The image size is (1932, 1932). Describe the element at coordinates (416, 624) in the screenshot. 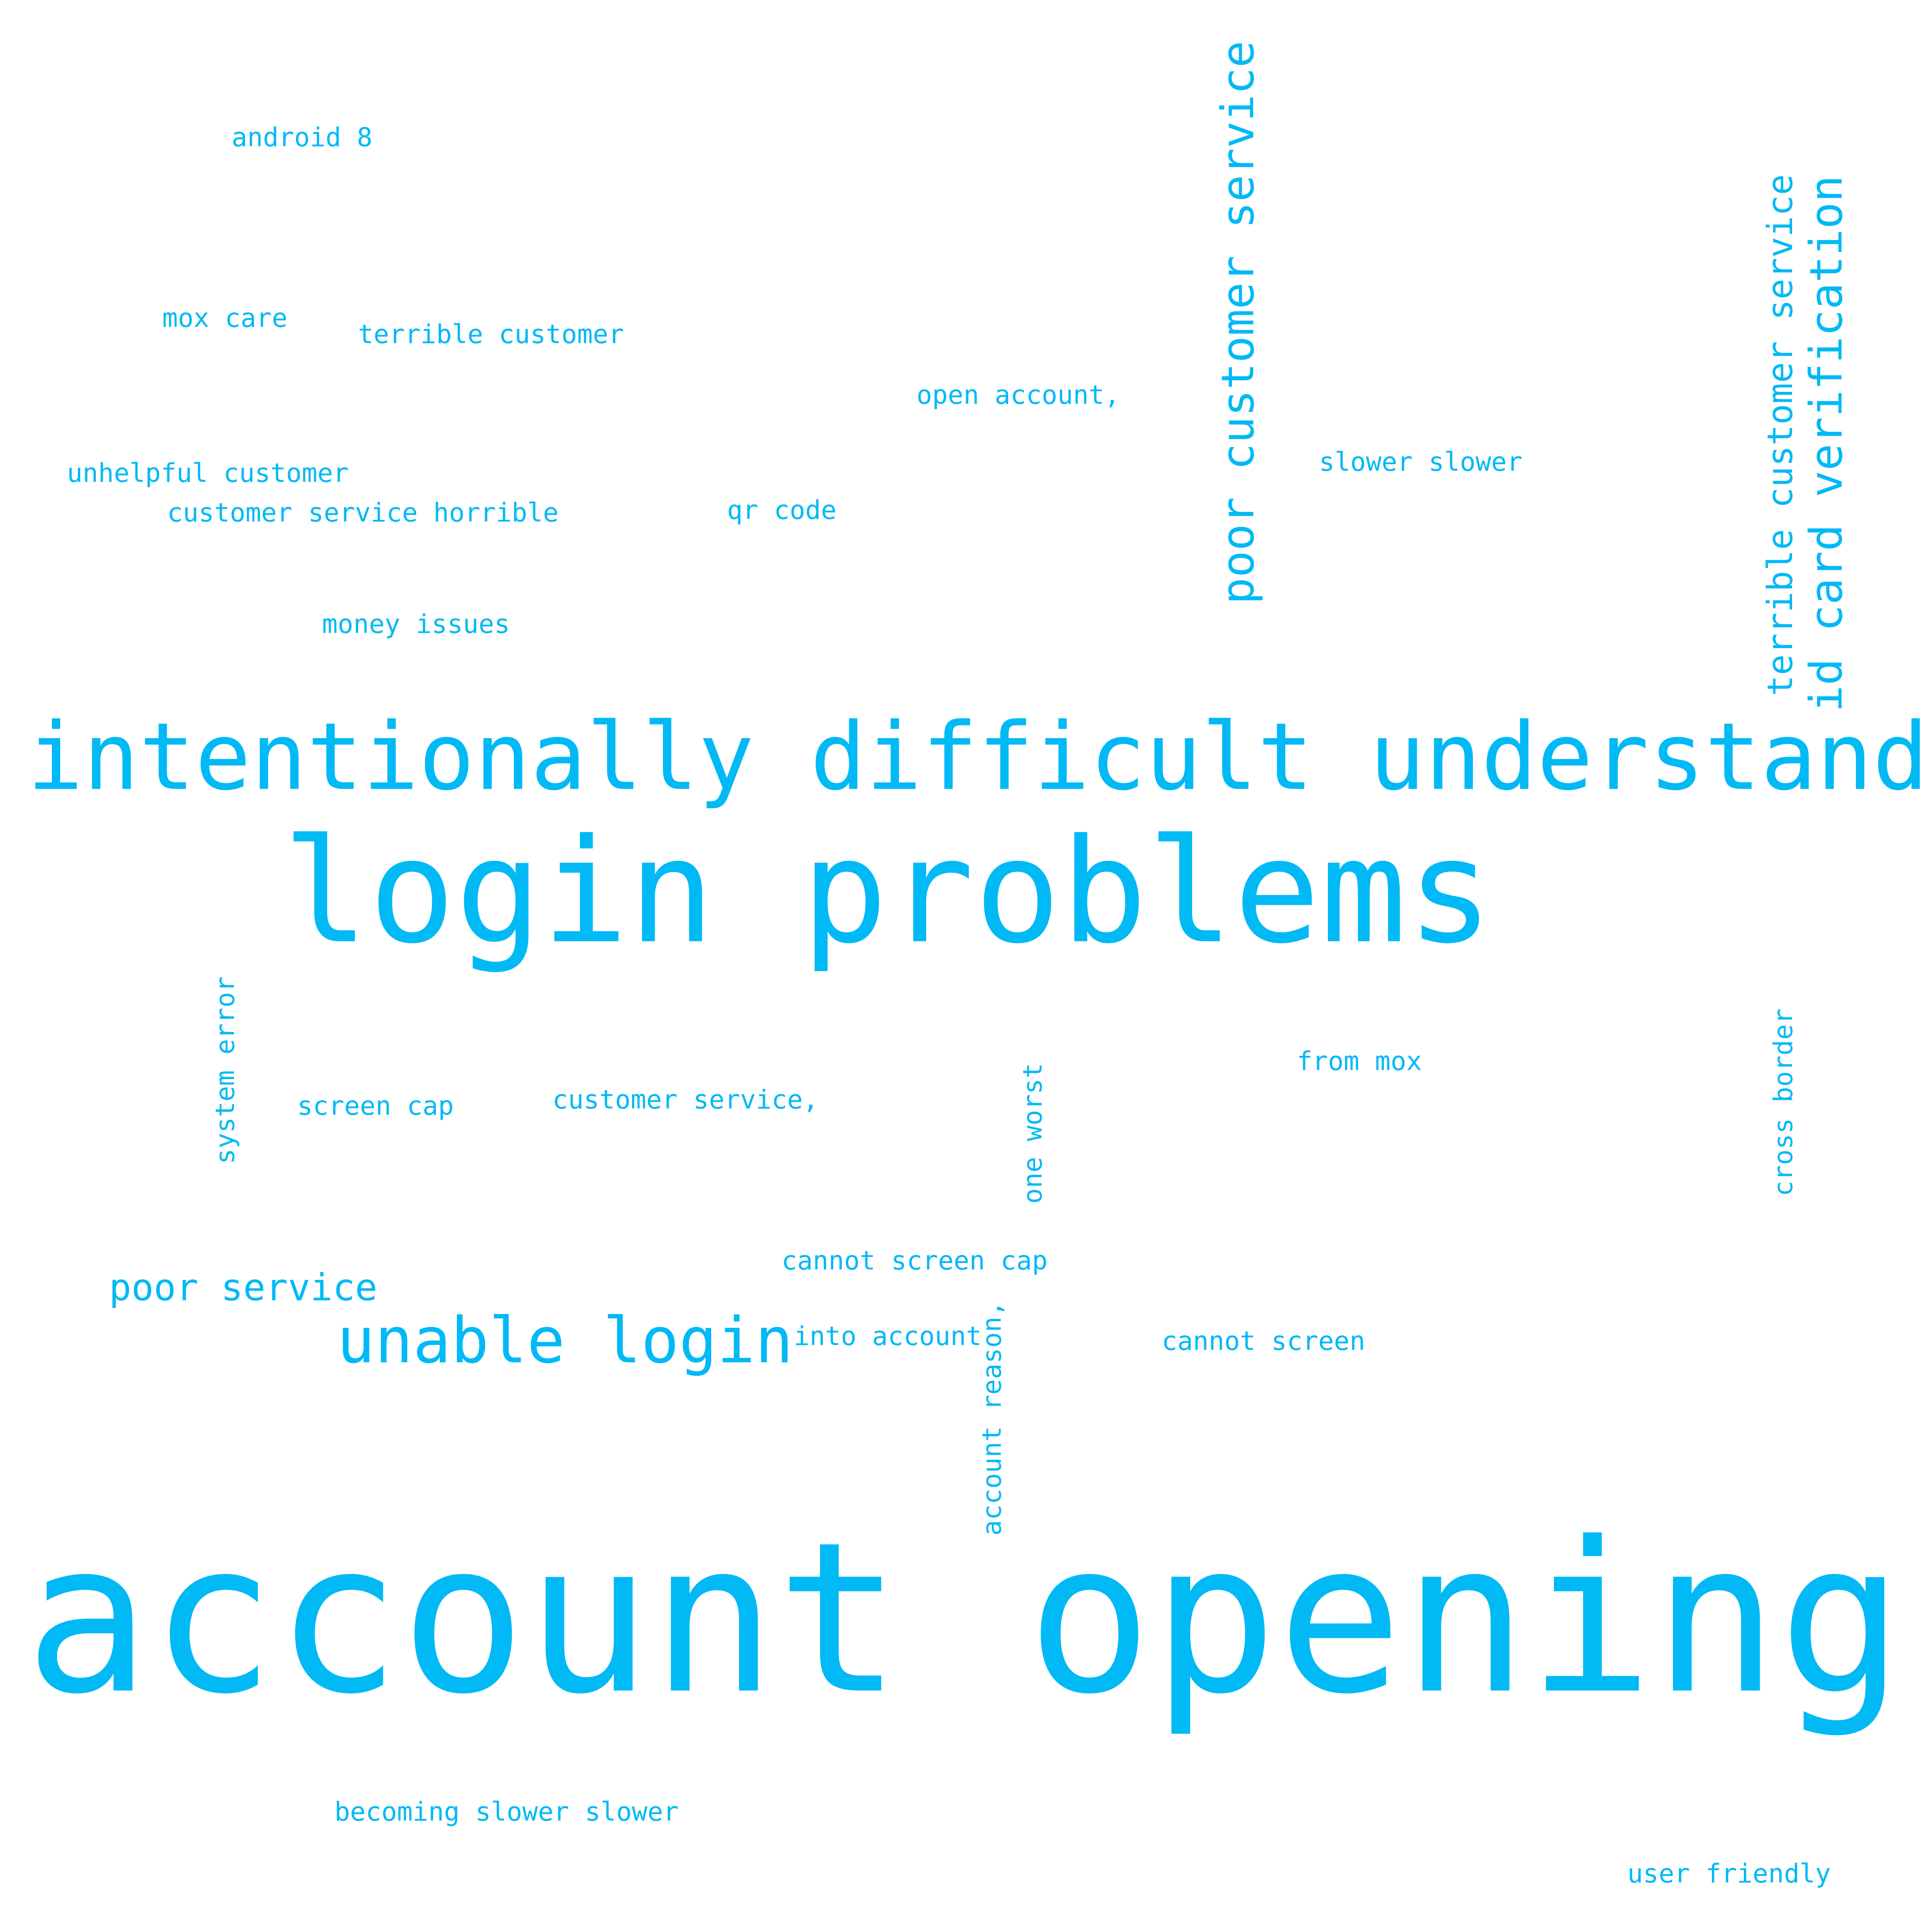

I see `word: money issues` at that location.